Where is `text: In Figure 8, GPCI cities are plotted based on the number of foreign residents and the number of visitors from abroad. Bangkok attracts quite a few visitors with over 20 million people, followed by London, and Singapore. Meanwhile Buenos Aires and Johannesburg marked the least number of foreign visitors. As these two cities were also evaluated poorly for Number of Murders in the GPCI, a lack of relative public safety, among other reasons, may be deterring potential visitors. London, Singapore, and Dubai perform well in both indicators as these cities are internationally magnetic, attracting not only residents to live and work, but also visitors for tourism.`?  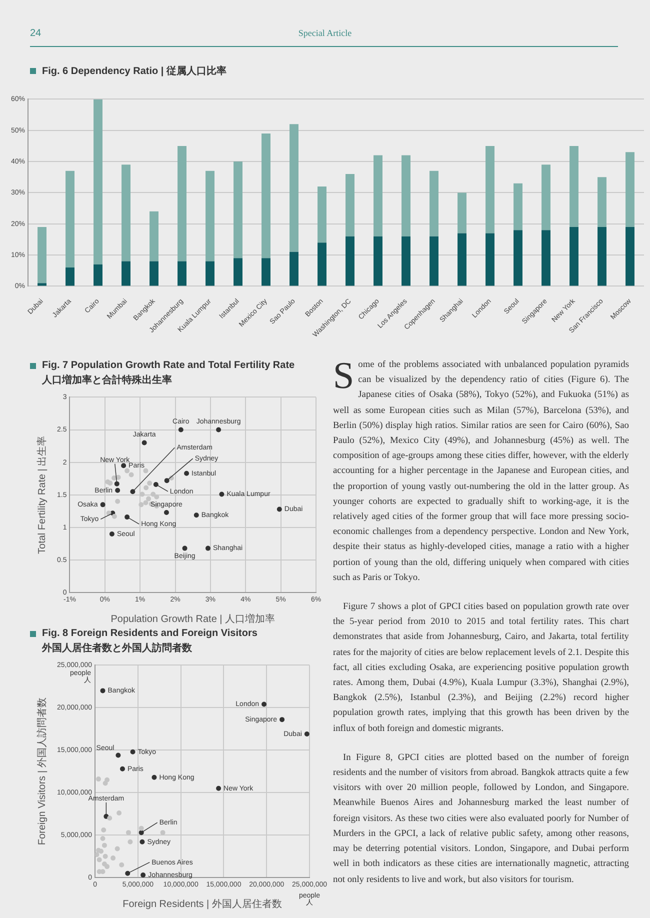 text: In Figure 8, GPCI cities are plotted based on the number of foreign residents and the number of visitors from abroad. Bangkok attracts quite a few visitors with over 20 million people, followed by London, and Singapore. Meanwhile Buenos Aires and Johannesburg marked the least number of foreign visitors. As these two cities were also evaluated poorly for Number of Murders in the GPCI, a lack of relative public safety, among other reasons, may be deterring potential visitors. London, Singapore, and Dubai perform well in both indicators as these cities are internationally magnetic, attracting not only residents to live and work, but also visitors for tourism. is located at coordinates (481, 818).